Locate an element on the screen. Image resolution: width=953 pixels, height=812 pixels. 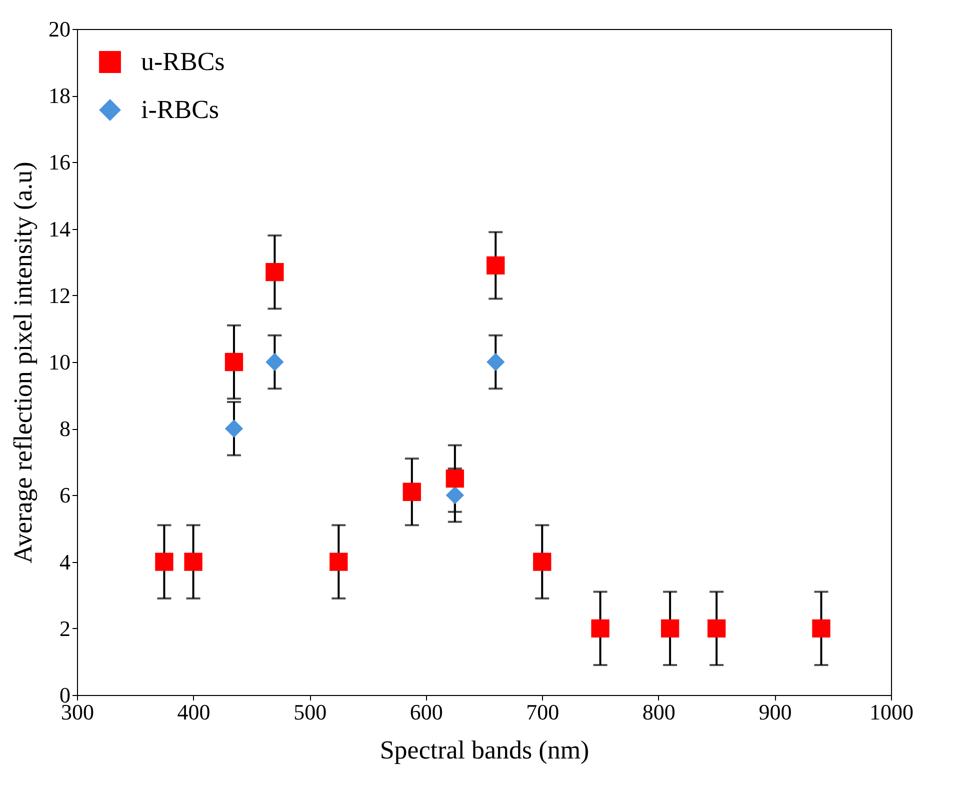
x-tick-label: 600 is located at coordinates (426, 712).